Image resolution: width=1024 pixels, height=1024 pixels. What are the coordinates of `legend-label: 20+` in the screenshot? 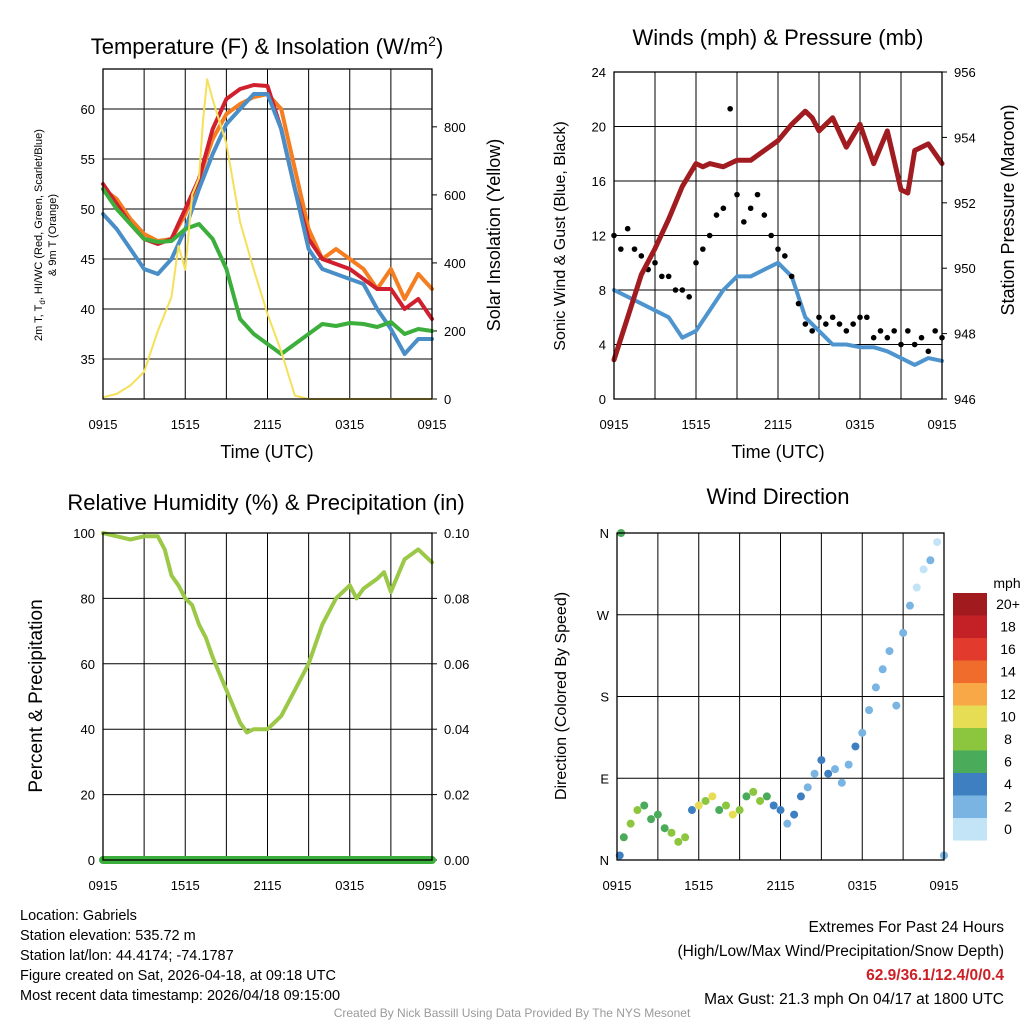 It's located at (1008, 604).